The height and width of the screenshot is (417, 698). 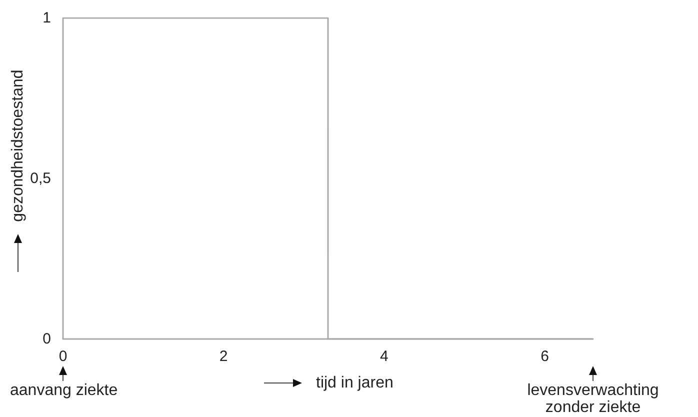 What do you see at coordinates (593, 399) in the screenshot?
I see `text: levensverwachting zonder ziekte` at bounding box center [593, 399].